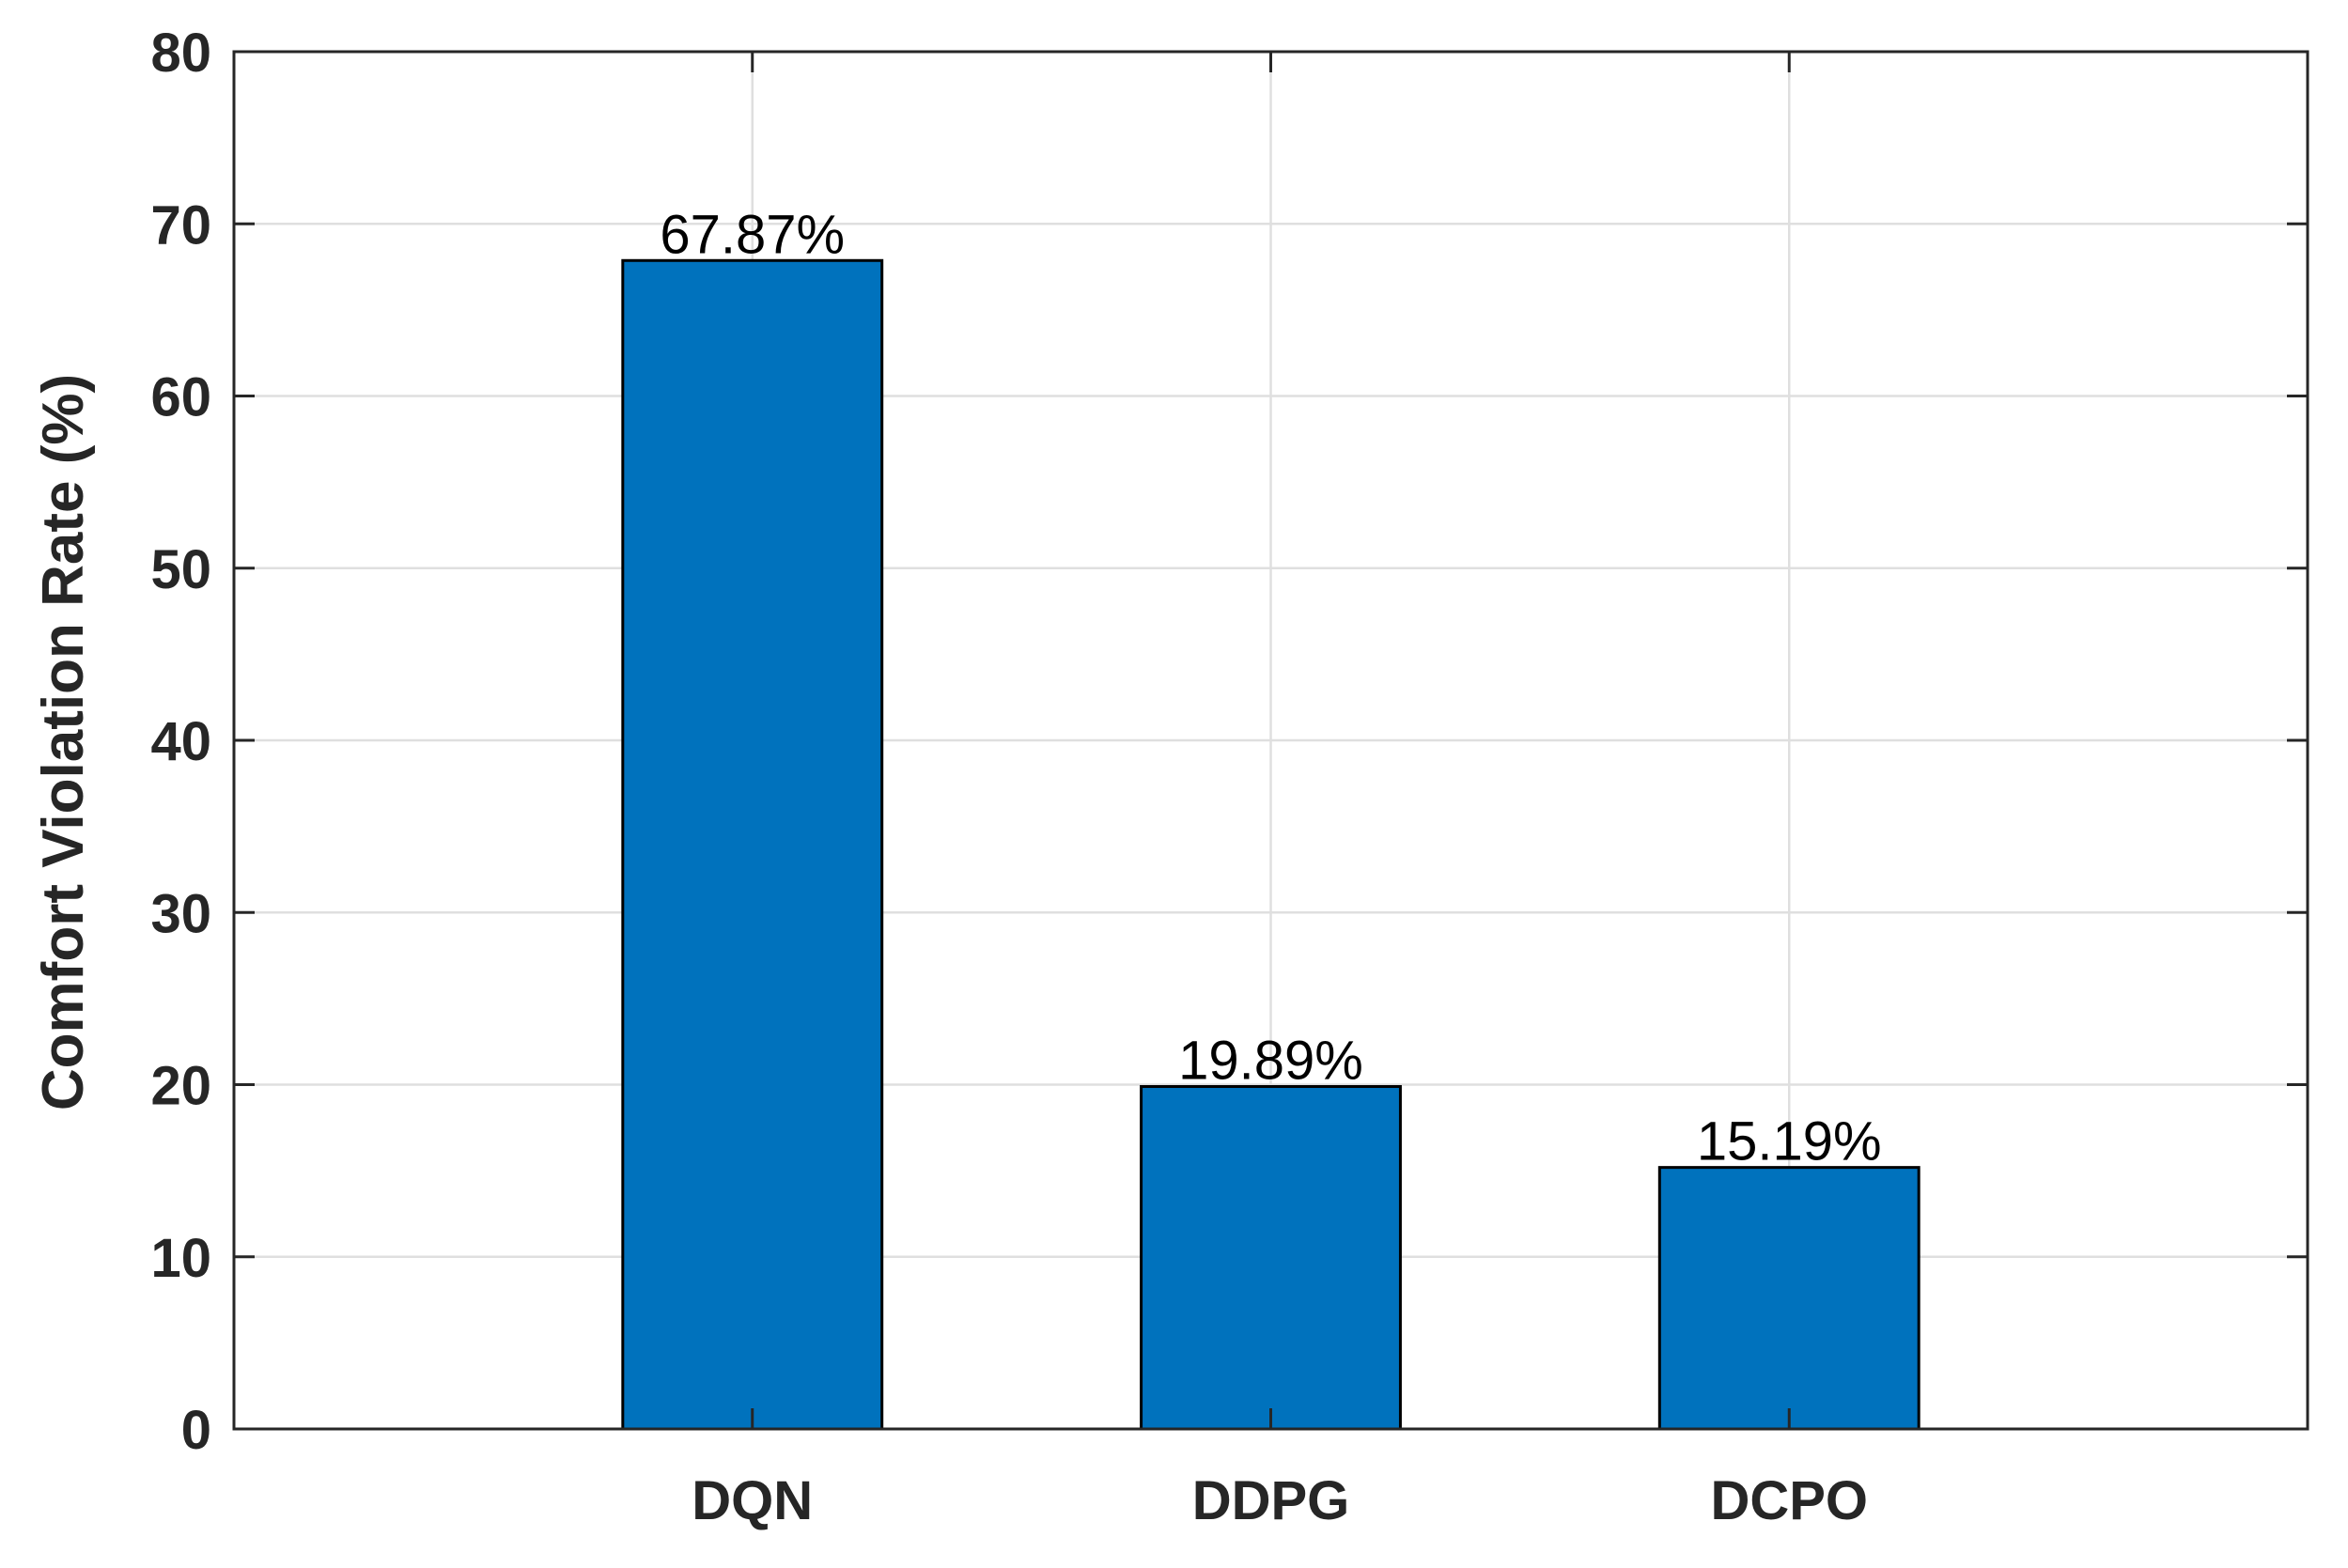 Image resolution: width=2348 pixels, height=1568 pixels. Describe the element at coordinates (63, 742) in the screenshot. I see `y-axis-title: Comfort Violation Rate (%)` at that location.